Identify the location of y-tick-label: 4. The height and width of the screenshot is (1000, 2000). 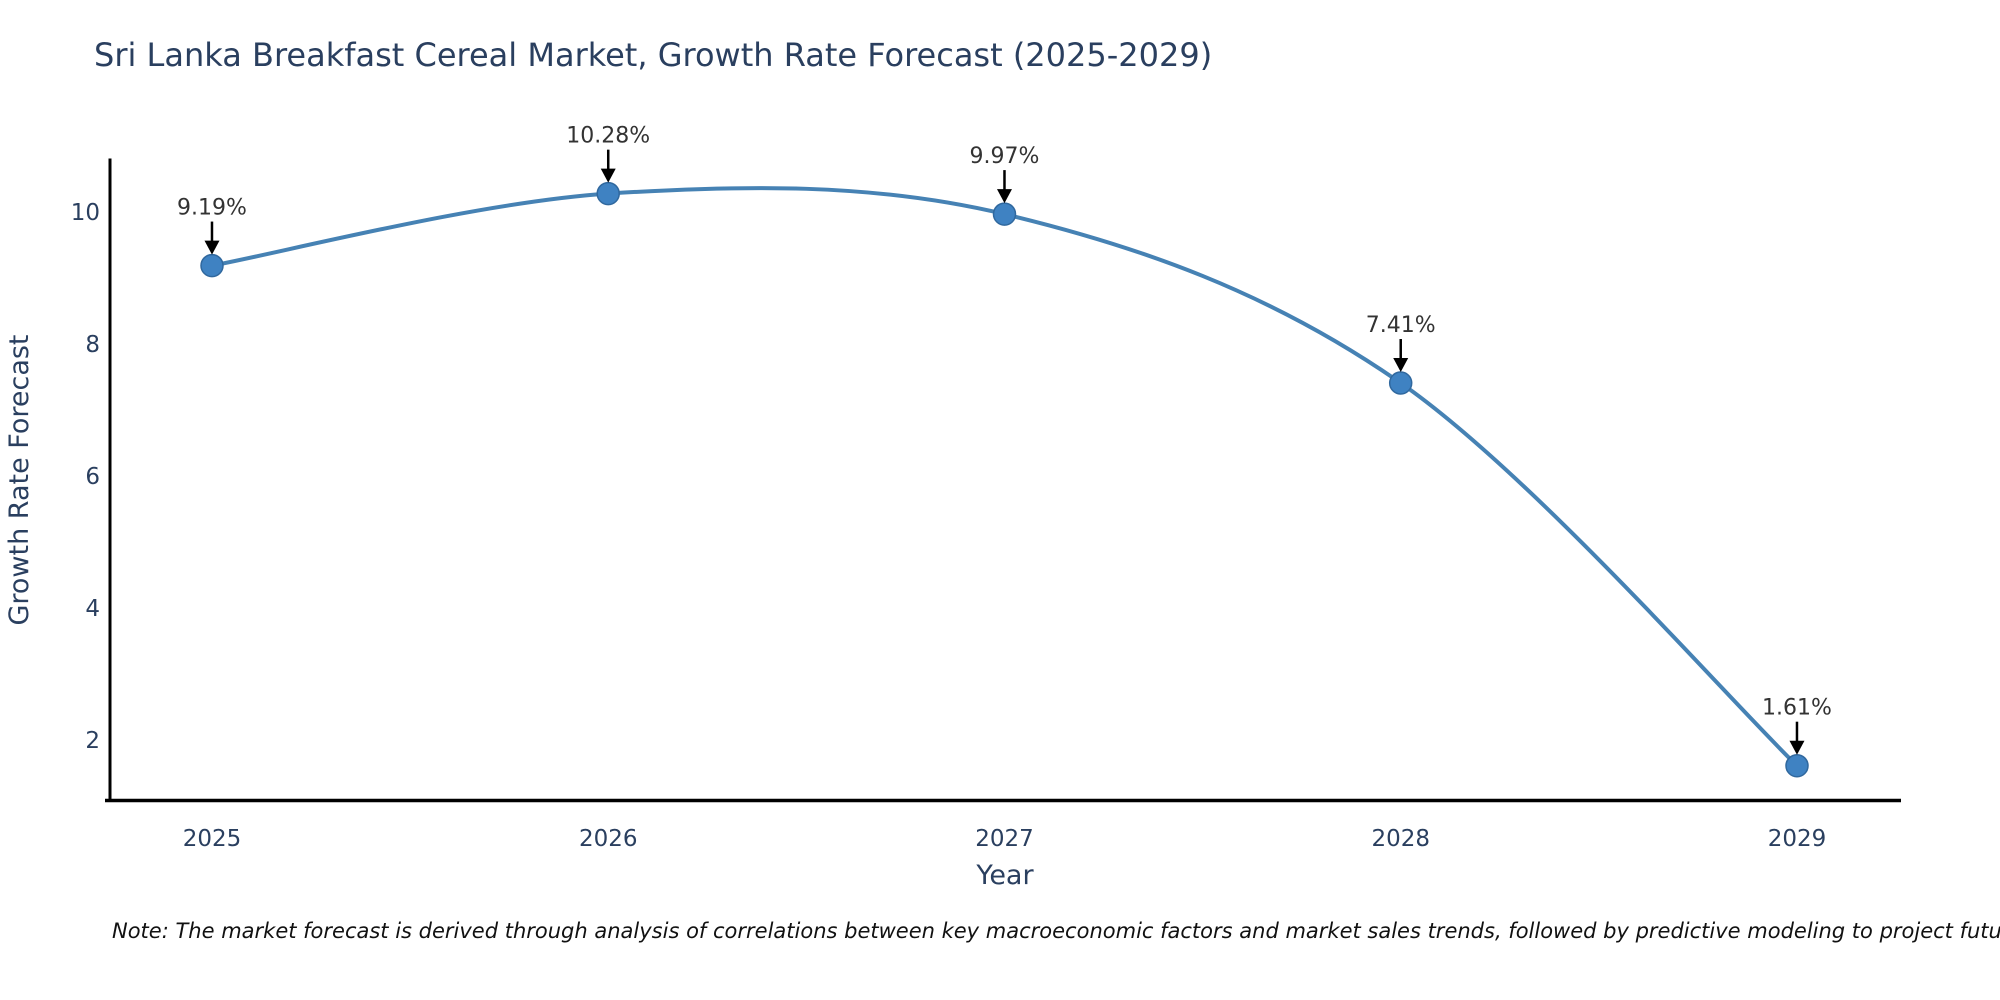
(92, 609).